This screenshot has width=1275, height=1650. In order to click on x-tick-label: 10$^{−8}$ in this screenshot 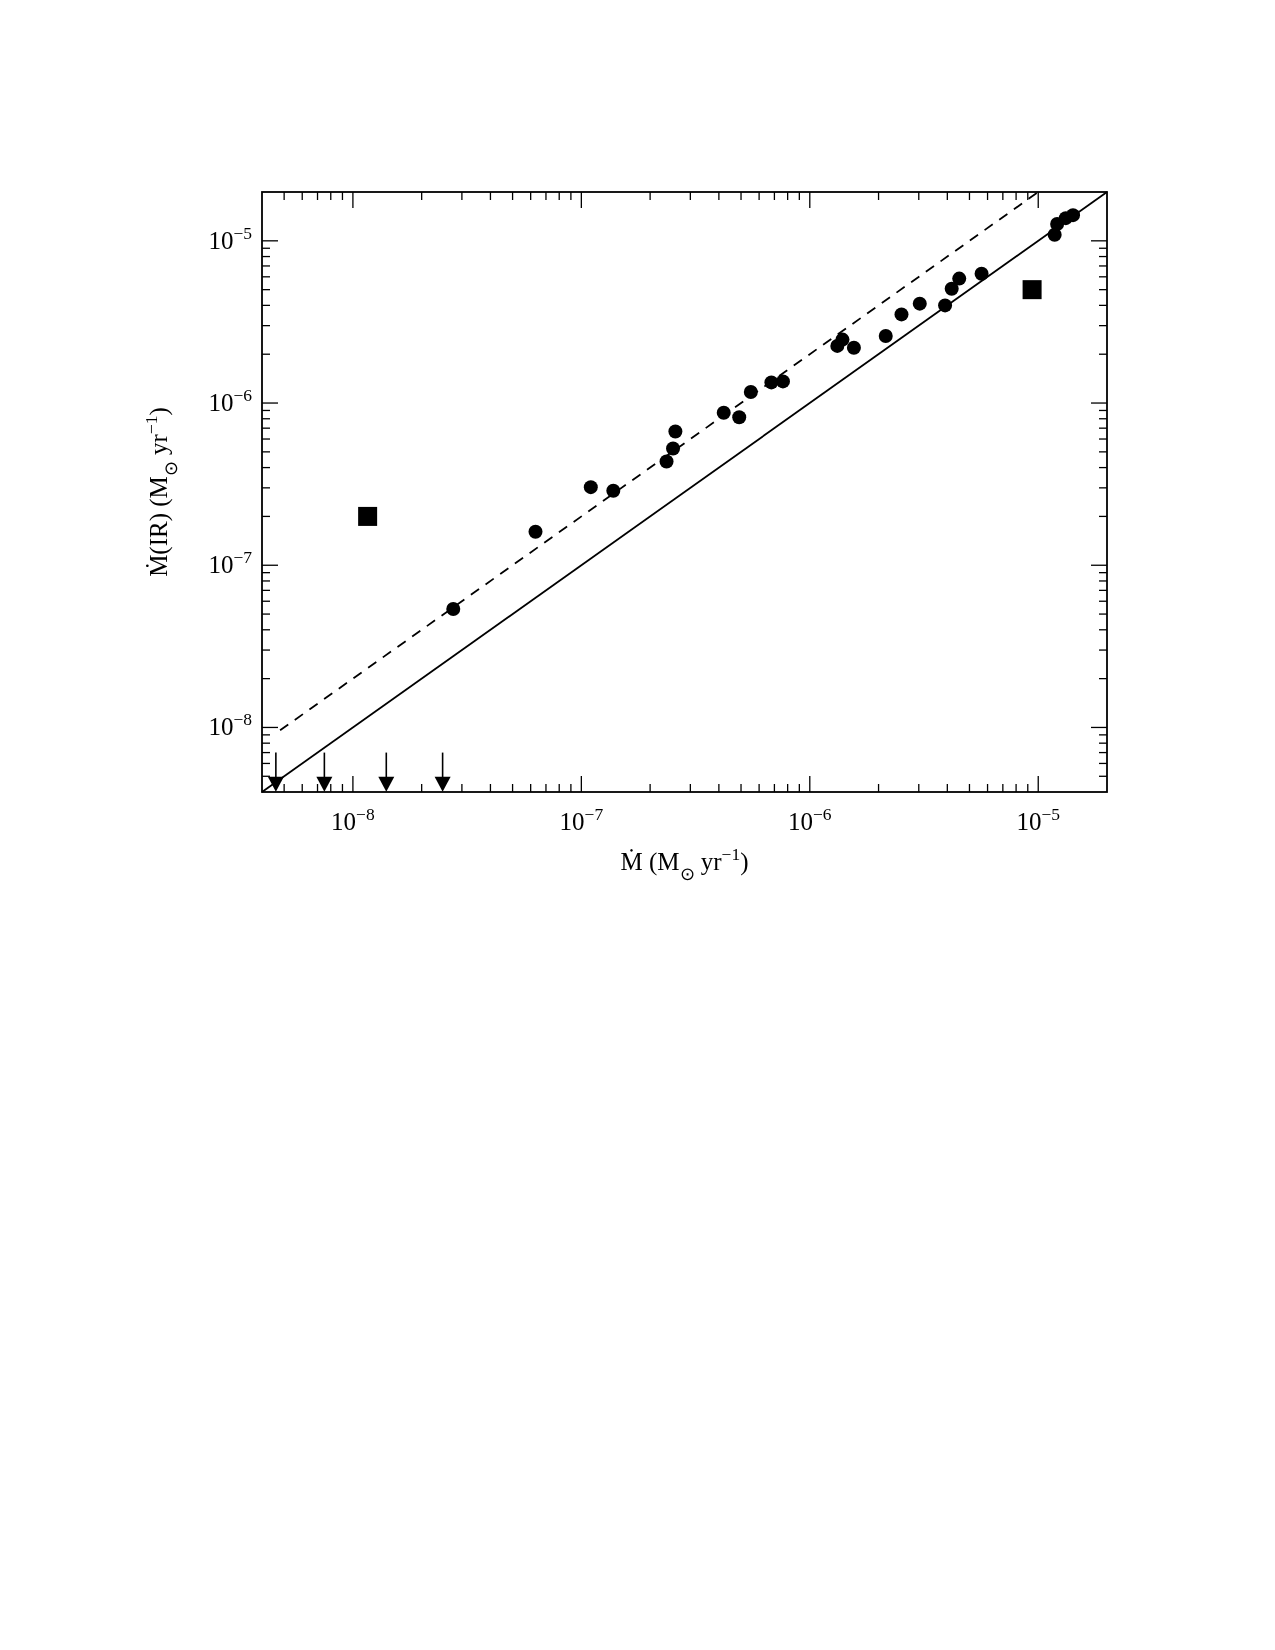, I will do `click(353, 819)`.